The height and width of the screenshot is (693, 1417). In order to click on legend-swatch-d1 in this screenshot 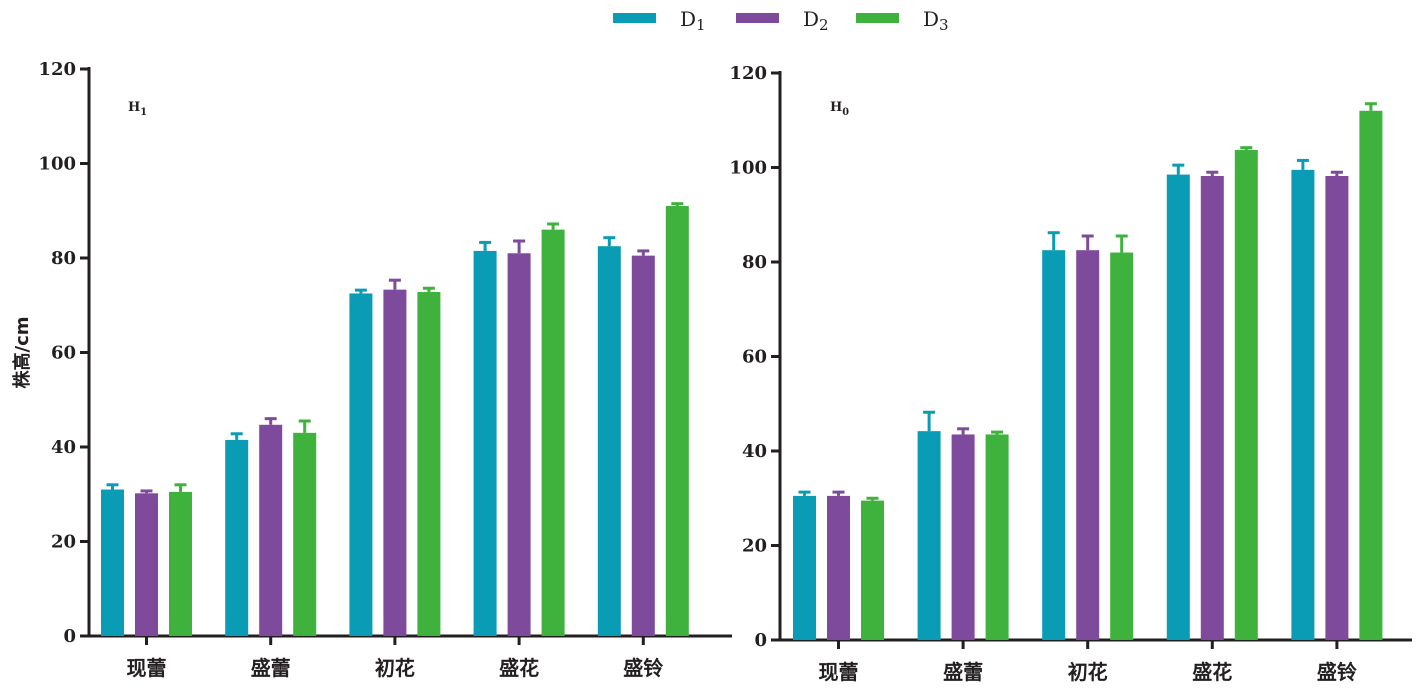, I will do `click(634, 18)`.